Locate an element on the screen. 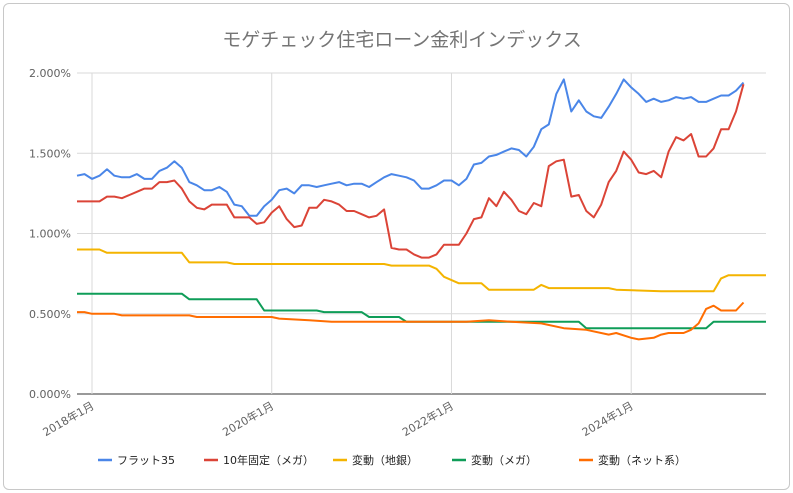 The height and width of the screenshot is (493, 793). y-axis-ticks: 0.000% 0.500% 1.000% 1.500% 2.000% is located at coordinates (50, 234).